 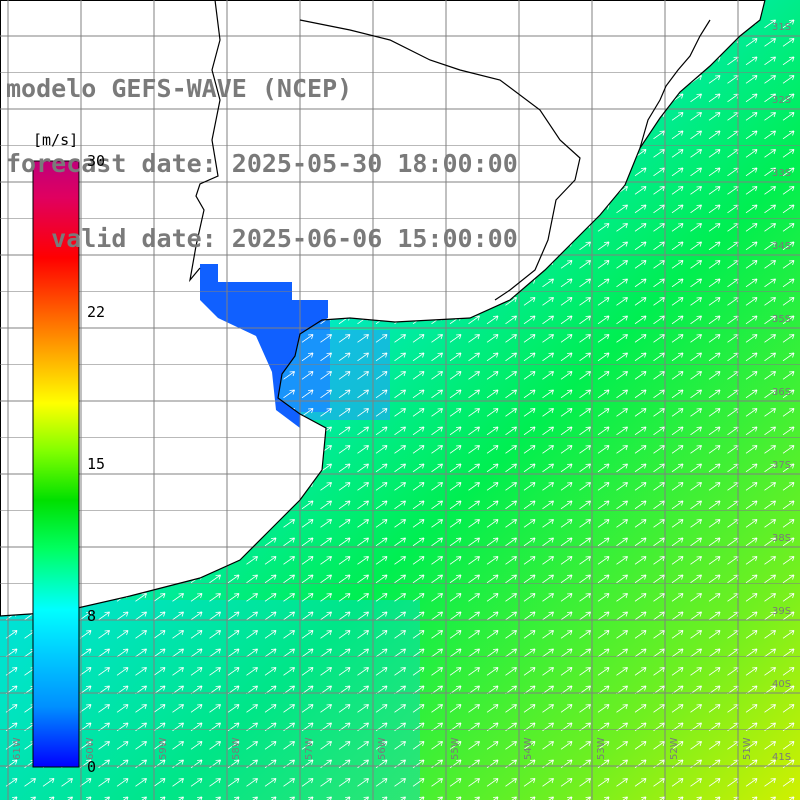 What do you see at coordinates (382, 748) in the screenshot?
I see `lon-label: 56W` at bounding box center [382, 748].